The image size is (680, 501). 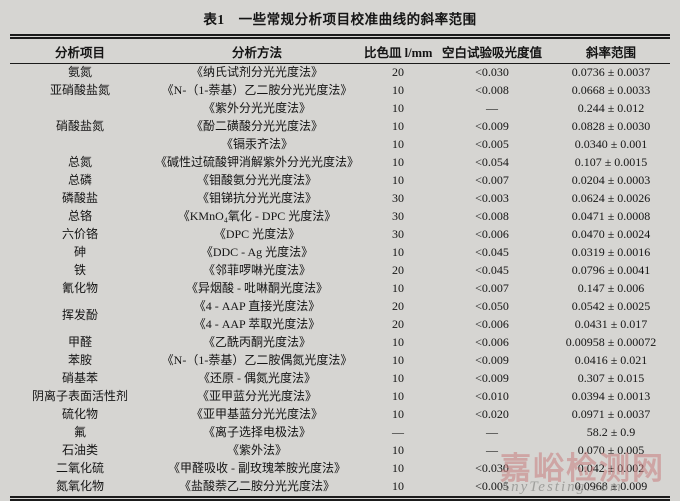 I want to click on cell-slope: 0.0971 ± 0.0037, so click(x=611, y=414).